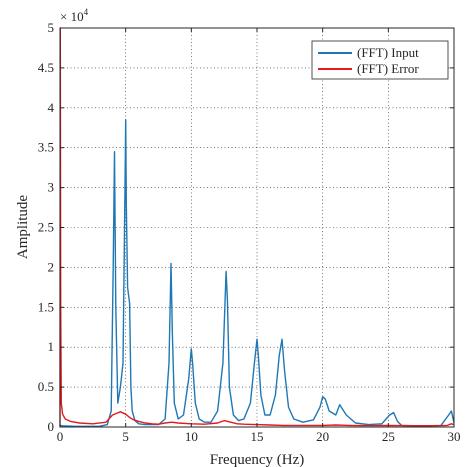  I want to click on x-tick-label: 0, so click(60, 436).